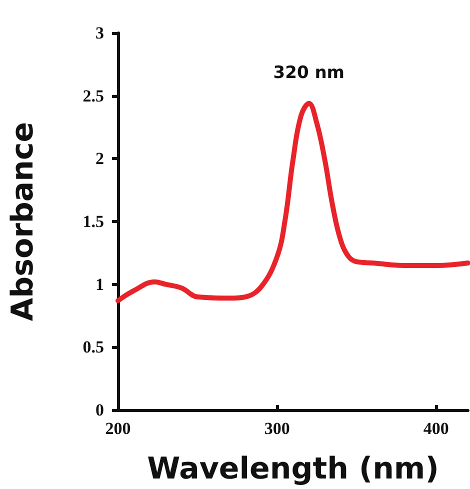 Image resolution: width=470 pixels, height=489 pixels. I want to click on y-tick-label: 1, so click(100, 284).